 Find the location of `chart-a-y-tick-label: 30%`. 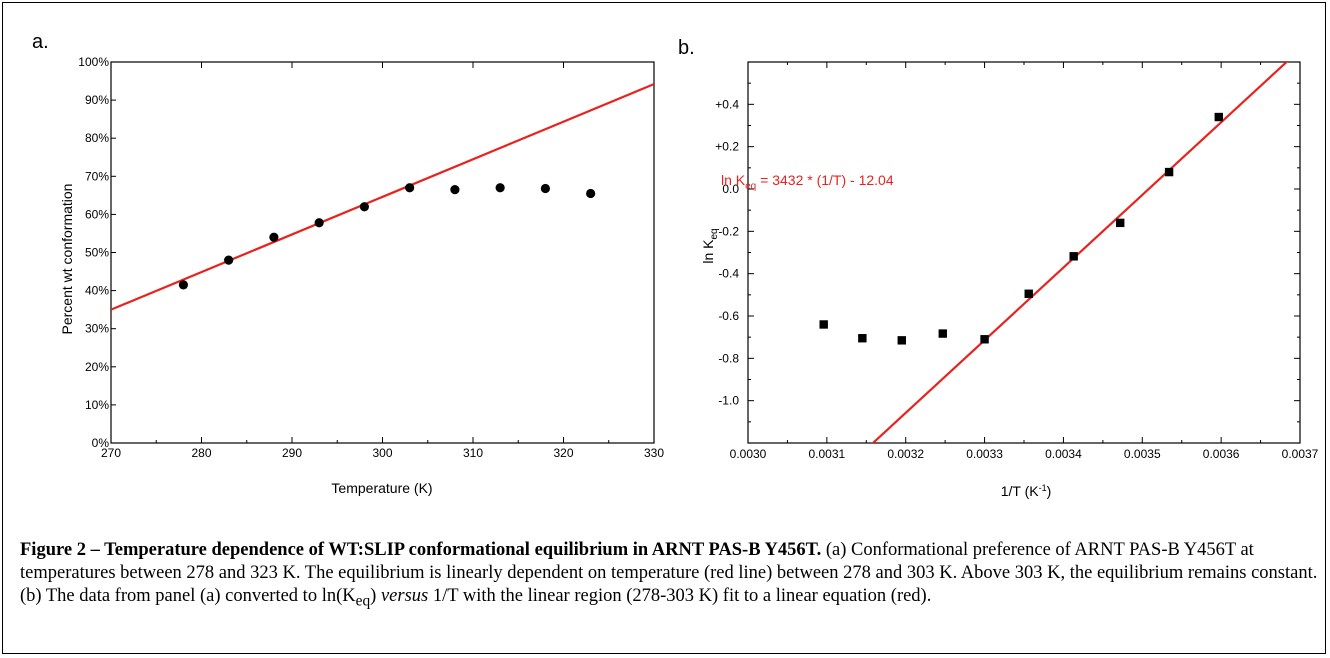

chart-a-y-tick-label: 30% is located at coordinates (97, 329).